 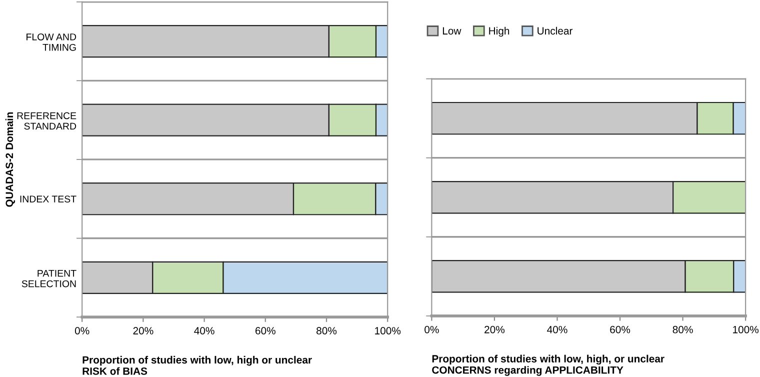 I want to click on legend-label: Low, so click(x=452, y=31).